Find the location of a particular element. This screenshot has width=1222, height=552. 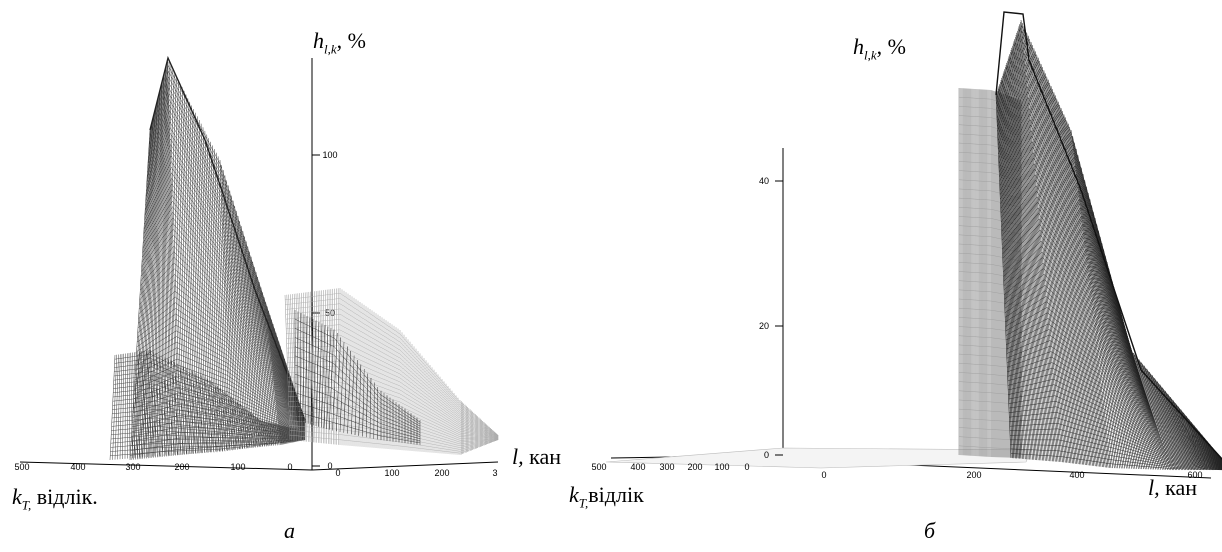

x-label-main-b: l, is located at coordinates (1154, 487).